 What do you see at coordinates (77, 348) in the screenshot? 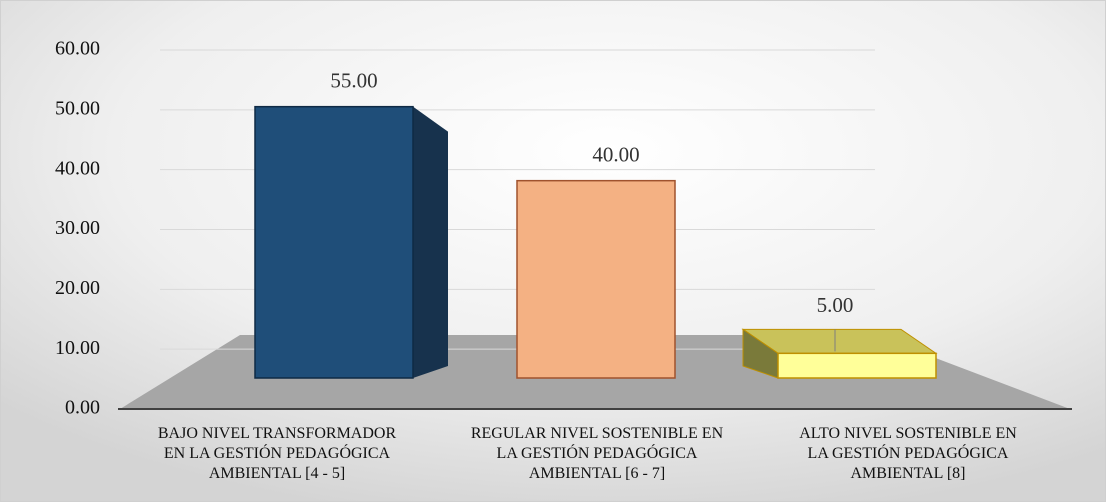
I see `y-tick-label: 10.00` at bounding box center [77, 348].